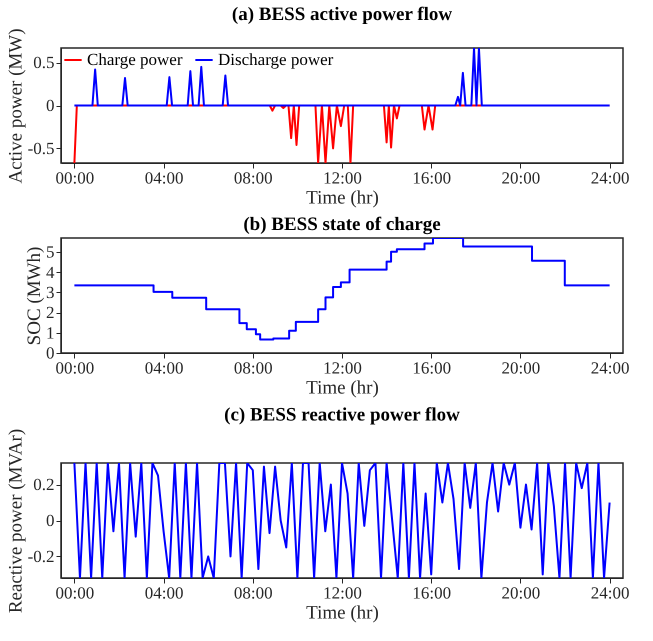 Image resolution: width=653 pixels, height=641 pixels. I want to click on chart-title: (c) BESS reactive power flow, so click(342, 415).